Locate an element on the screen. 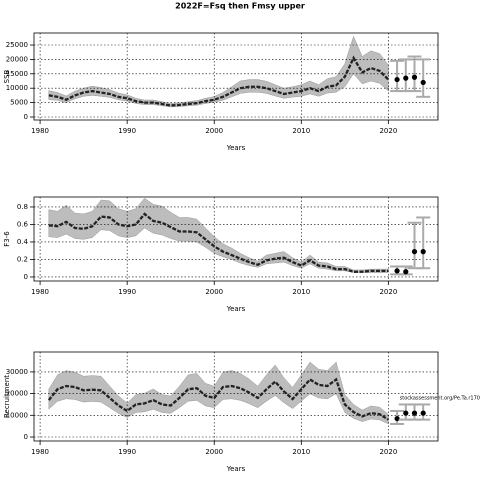  chart-title: 2022F=Fsq then Fmsy upper is located at coordinates (240, 6).